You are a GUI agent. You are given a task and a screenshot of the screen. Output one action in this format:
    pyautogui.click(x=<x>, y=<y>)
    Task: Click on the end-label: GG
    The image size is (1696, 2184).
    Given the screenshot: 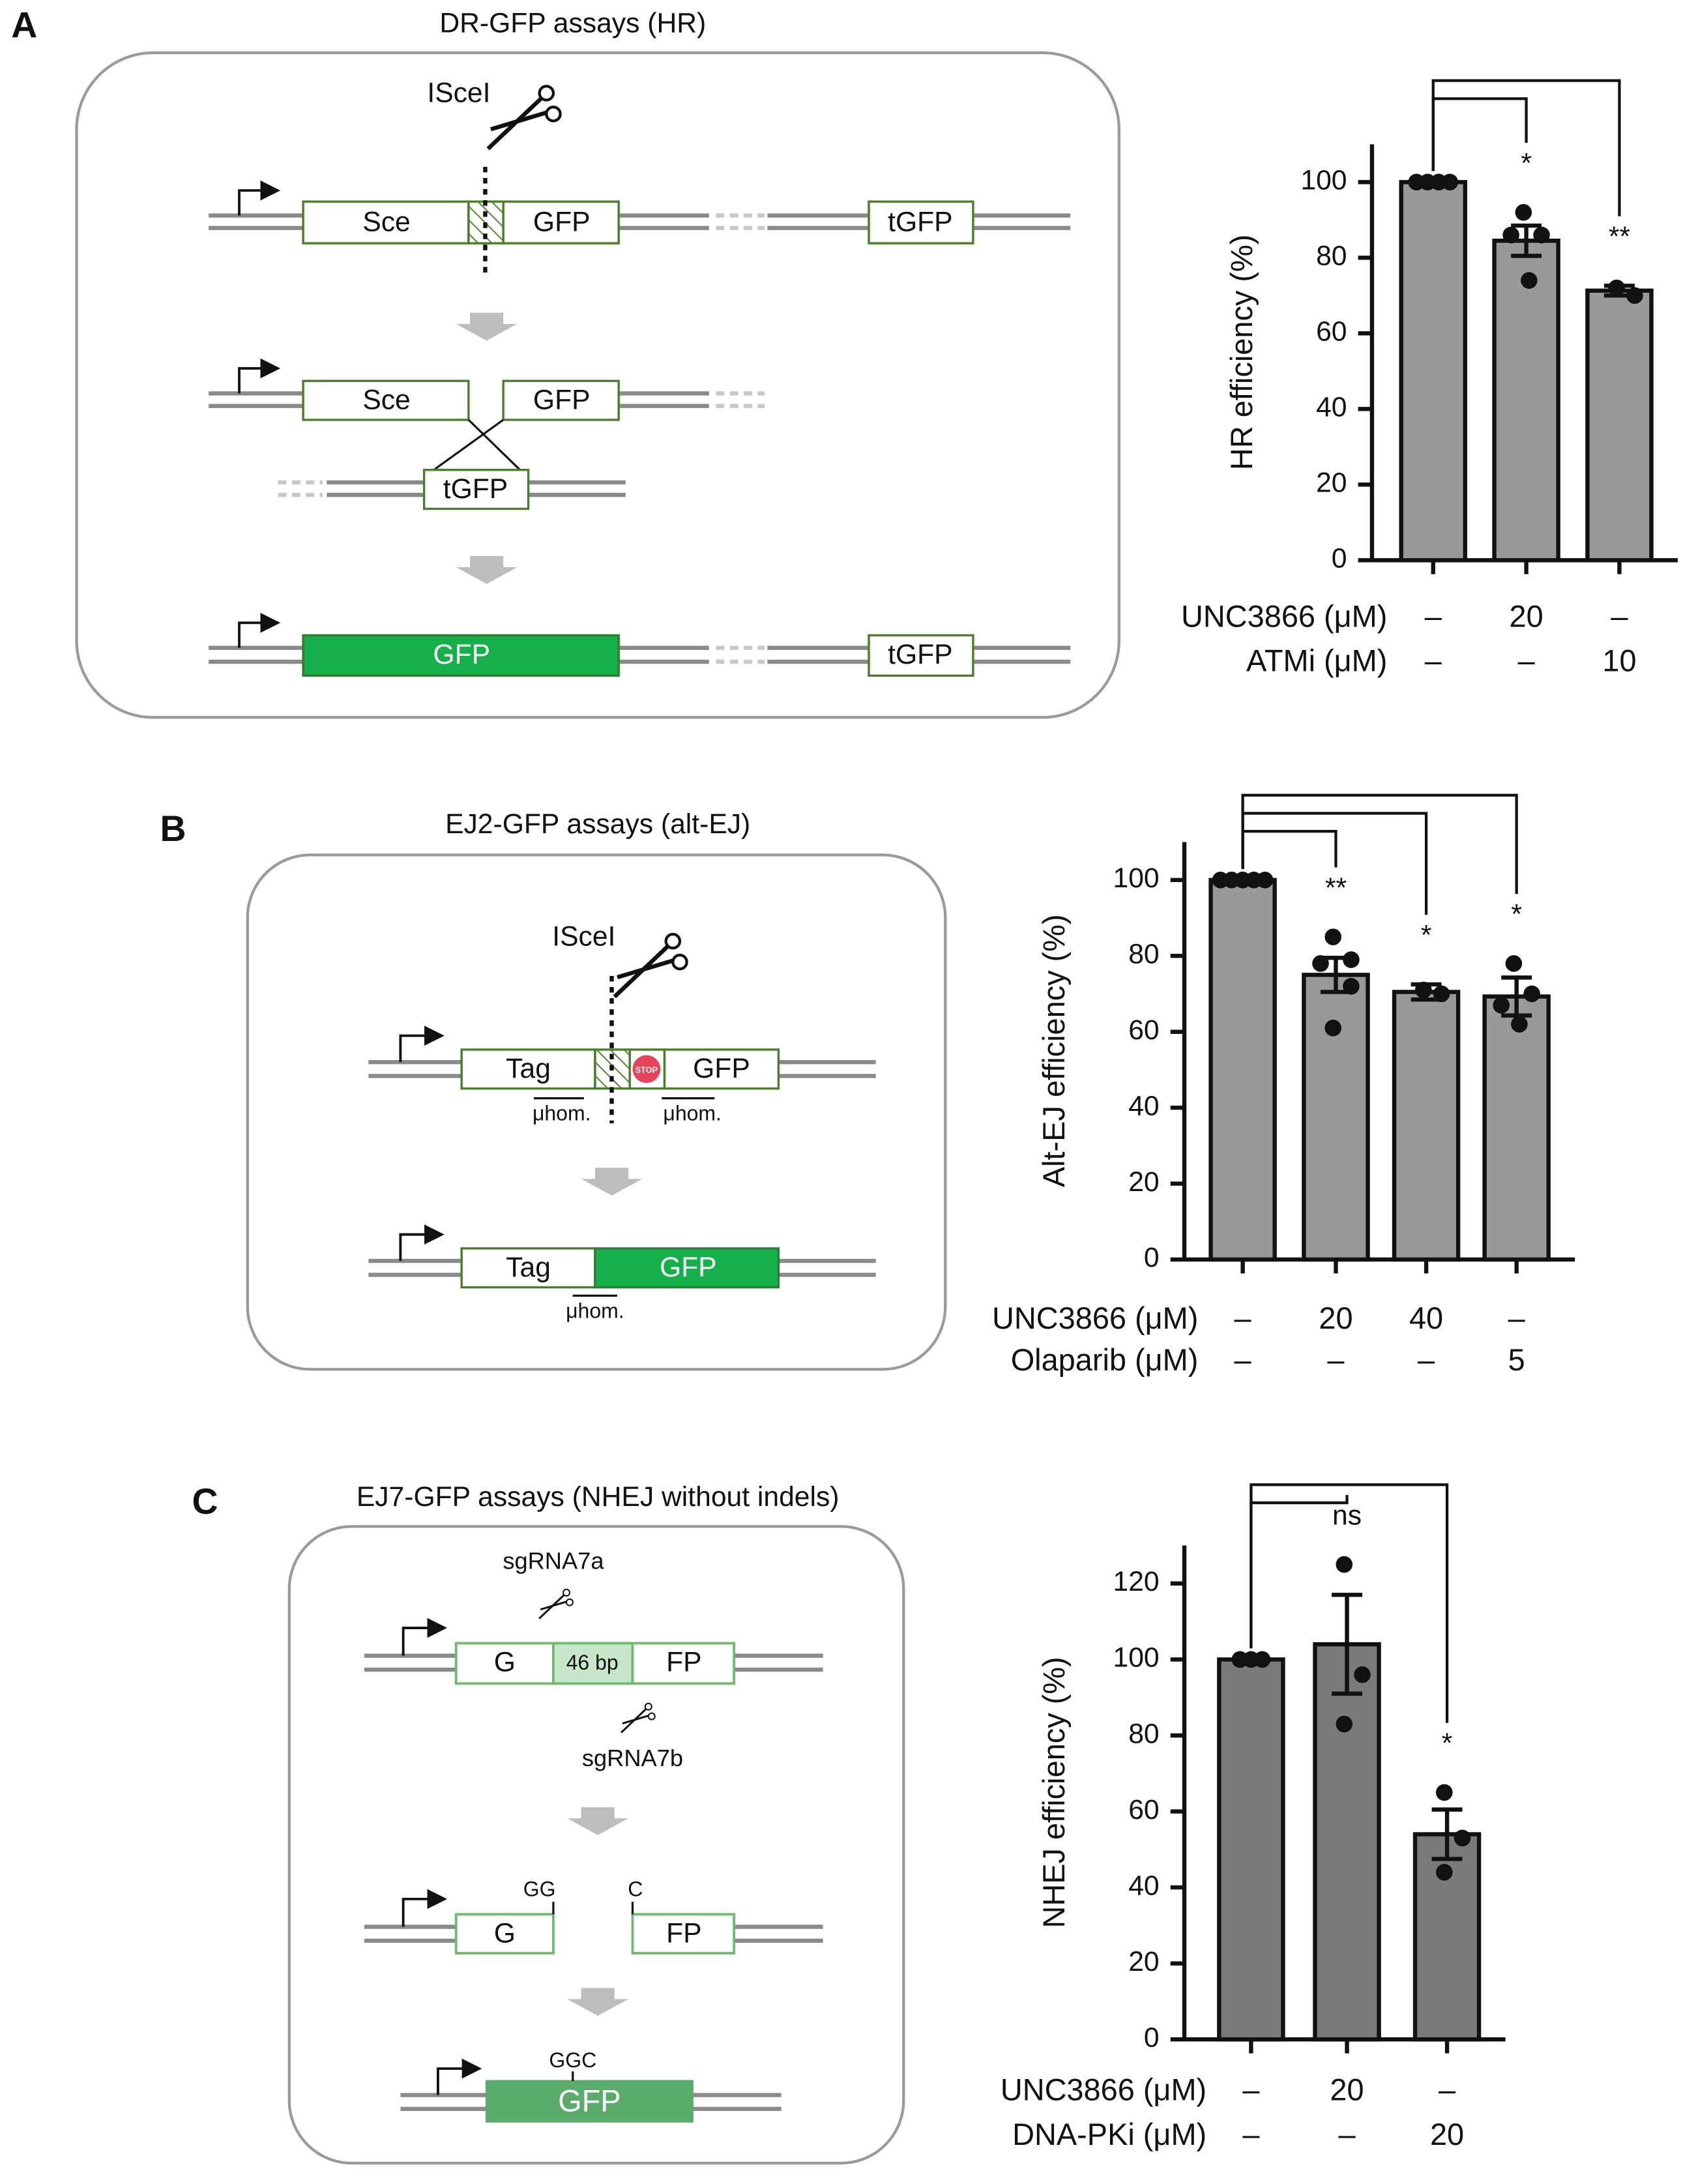 What is the action you would take?
    pyautogui.click(x=539, y=1890)
    